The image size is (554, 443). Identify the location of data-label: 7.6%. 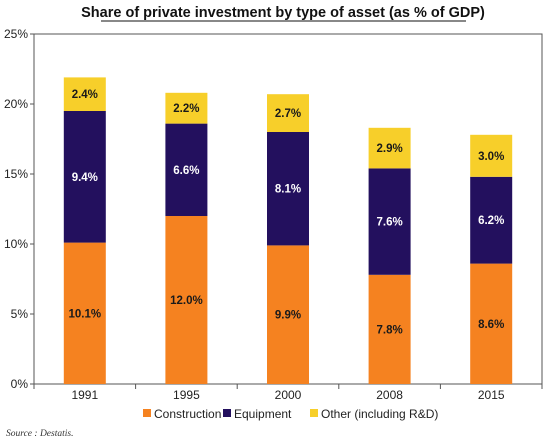
(389, 223).